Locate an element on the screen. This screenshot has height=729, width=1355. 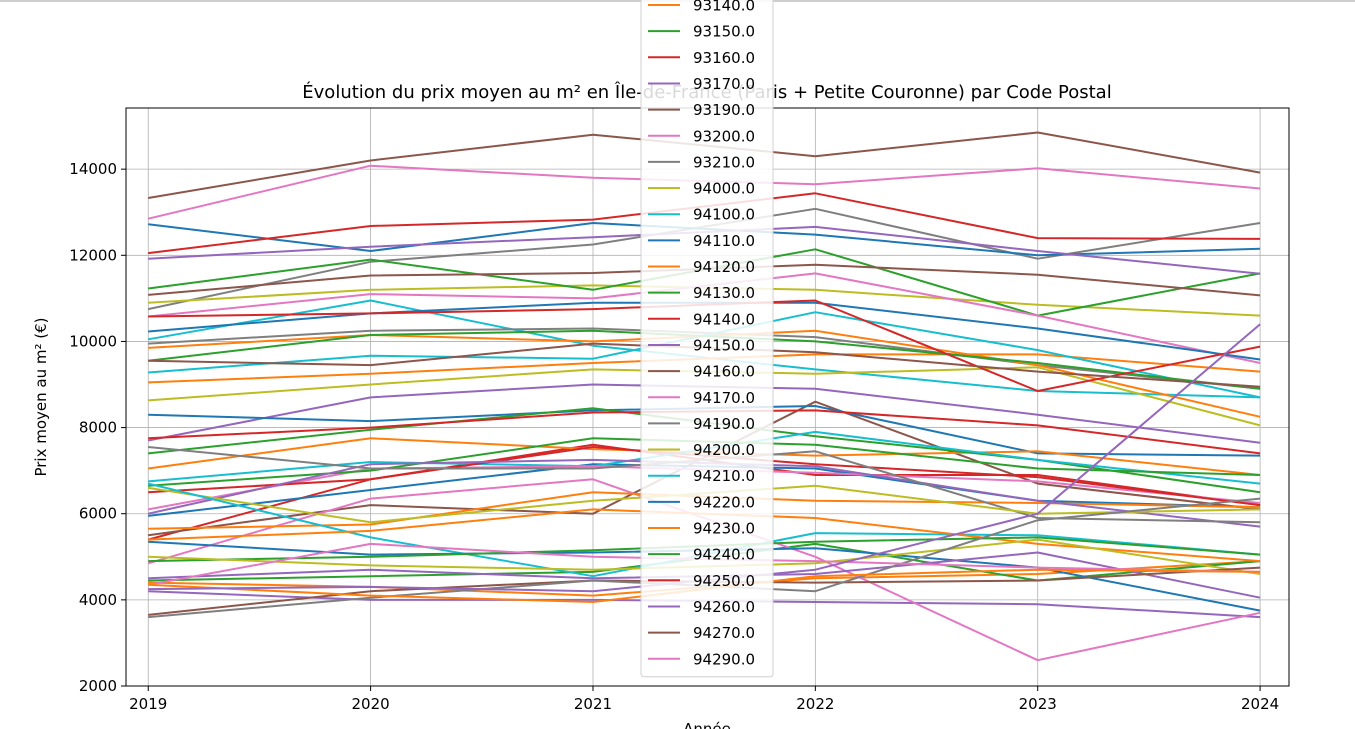
x-tick-label: 2019 is located at coordinates (148, 704).